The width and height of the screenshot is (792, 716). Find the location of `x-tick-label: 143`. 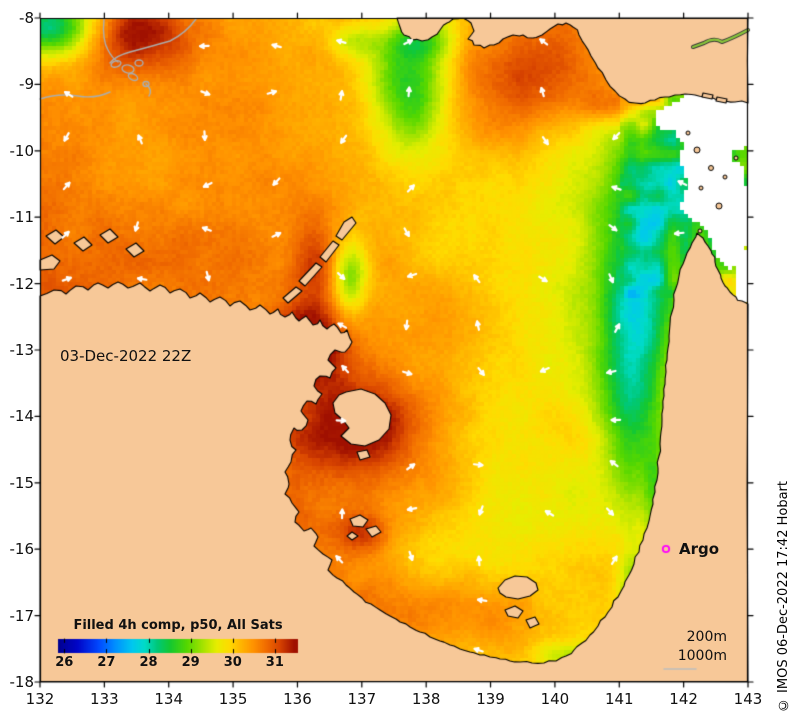

x-tick-label: 143 is located at coordinates (748, 699).